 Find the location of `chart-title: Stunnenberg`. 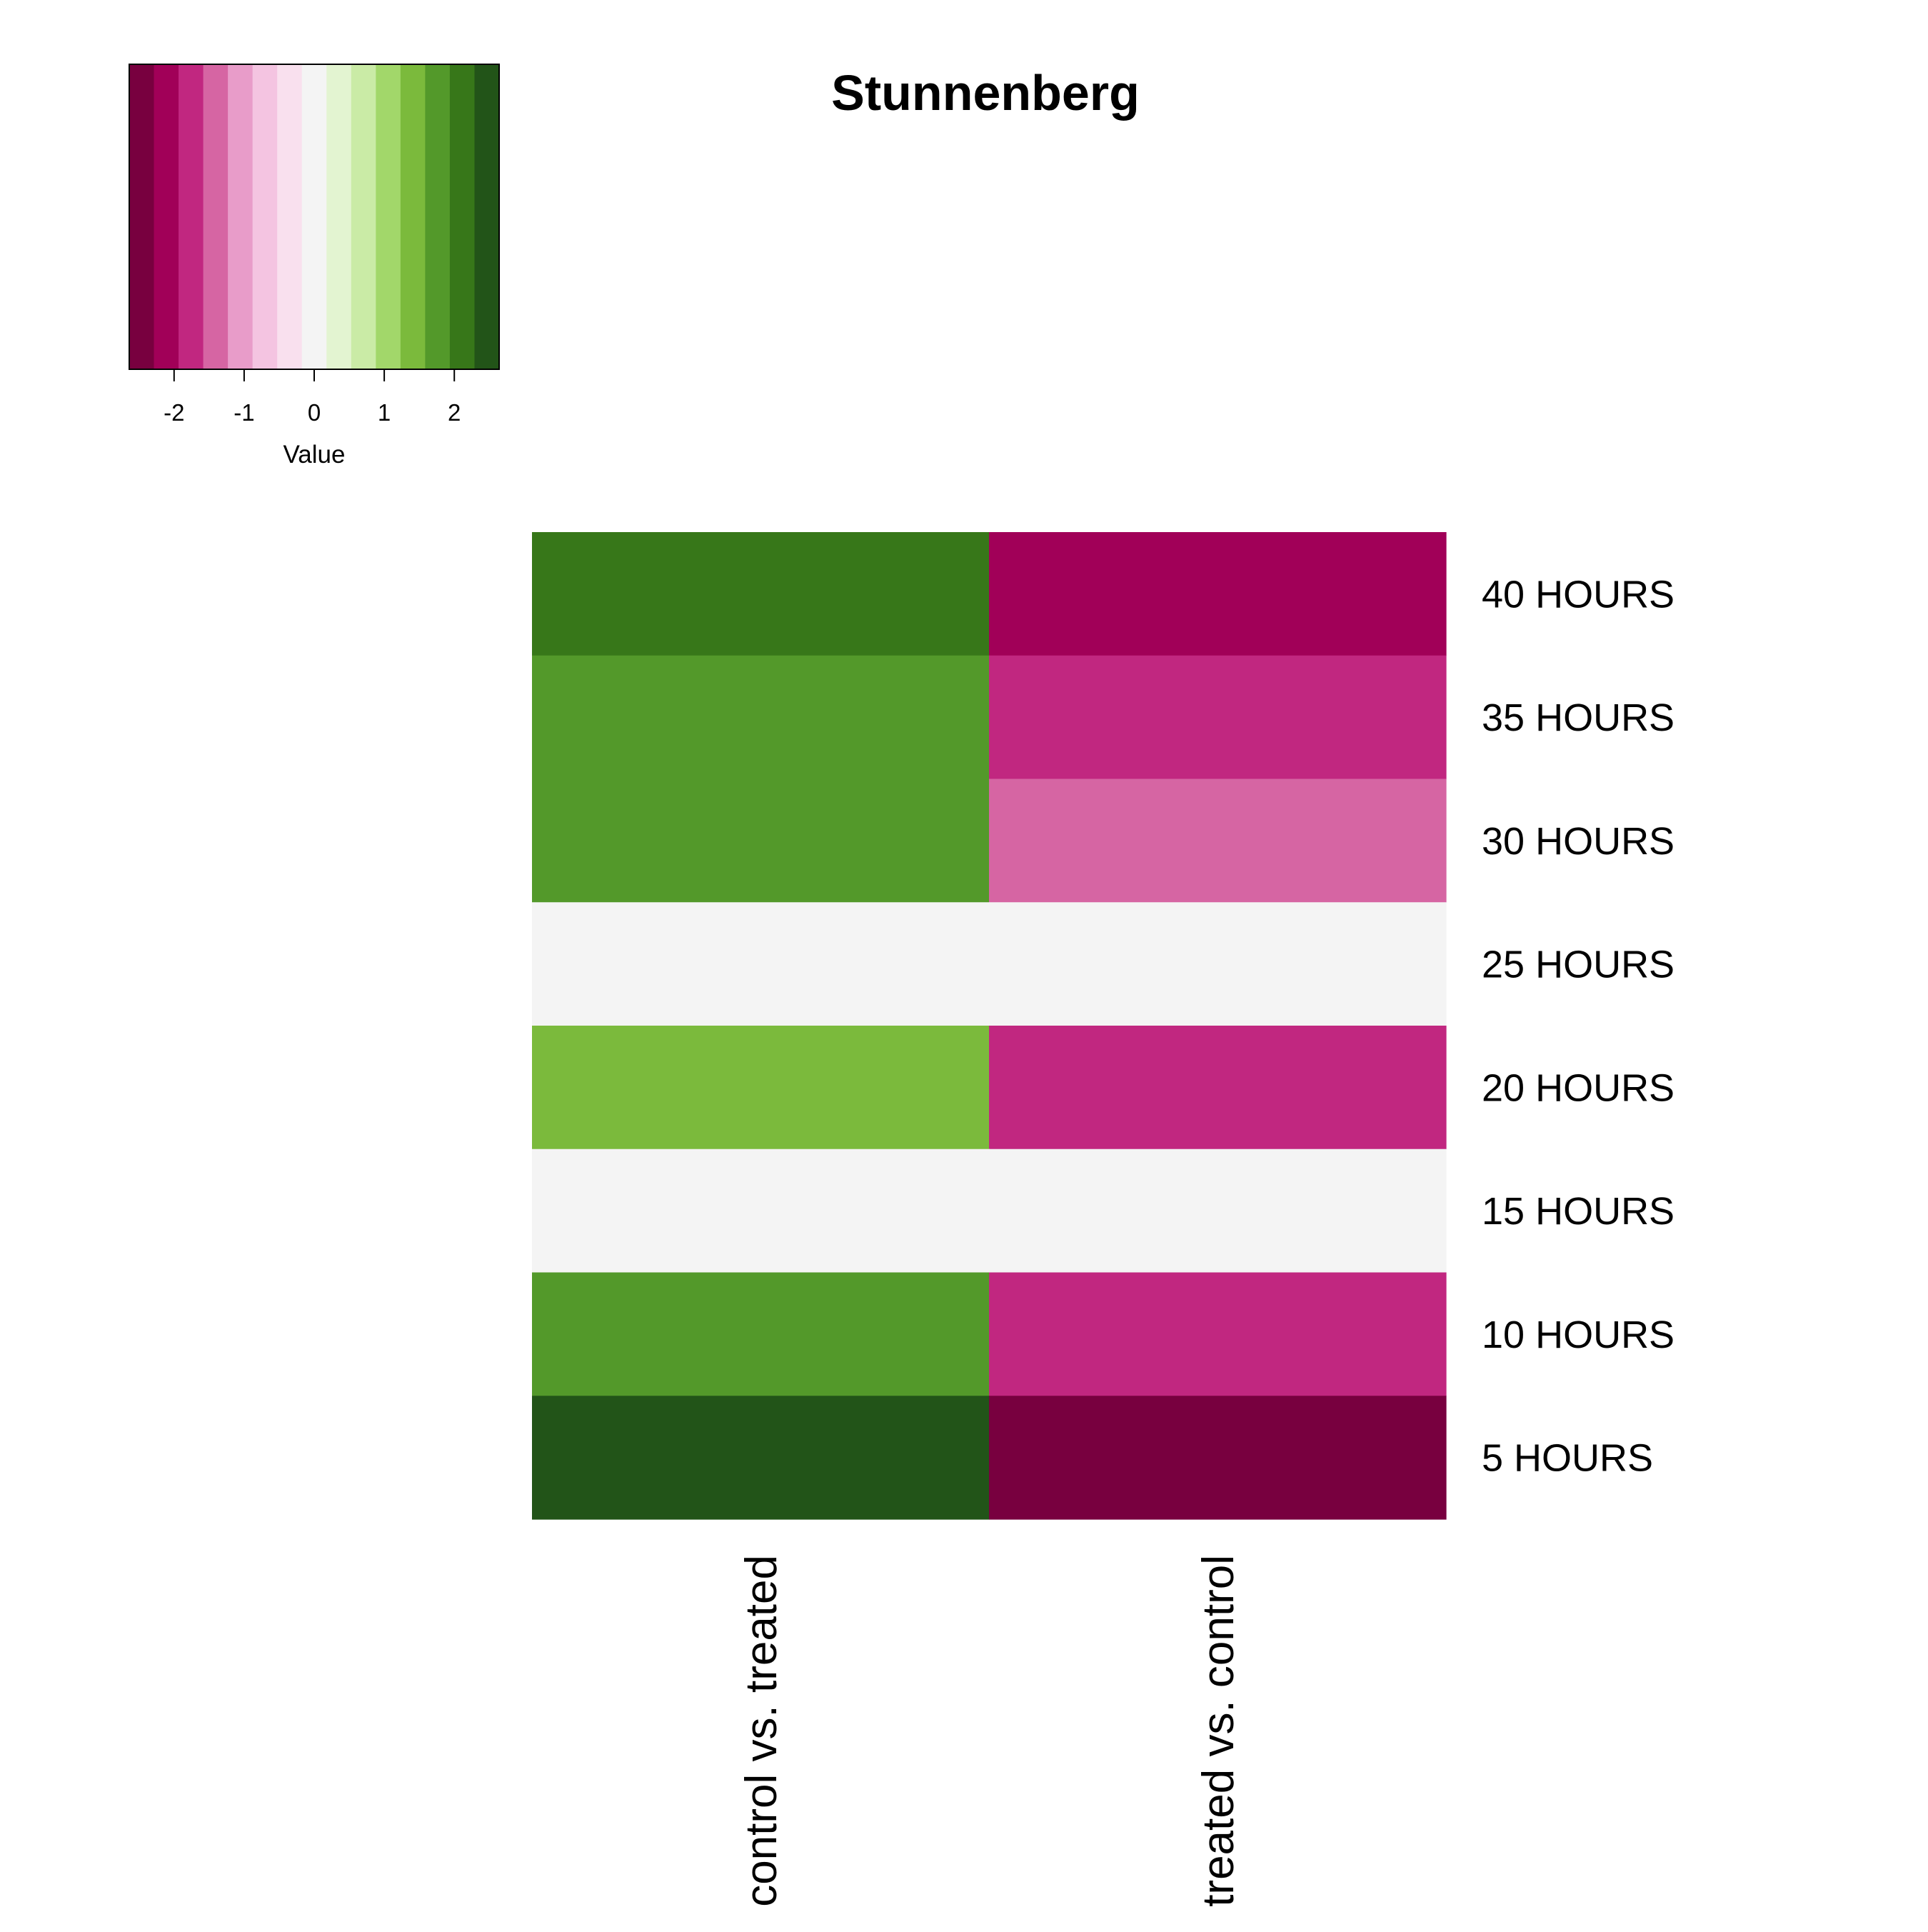

chart-title: Stunnenberg is located at coordinates (985, 93).